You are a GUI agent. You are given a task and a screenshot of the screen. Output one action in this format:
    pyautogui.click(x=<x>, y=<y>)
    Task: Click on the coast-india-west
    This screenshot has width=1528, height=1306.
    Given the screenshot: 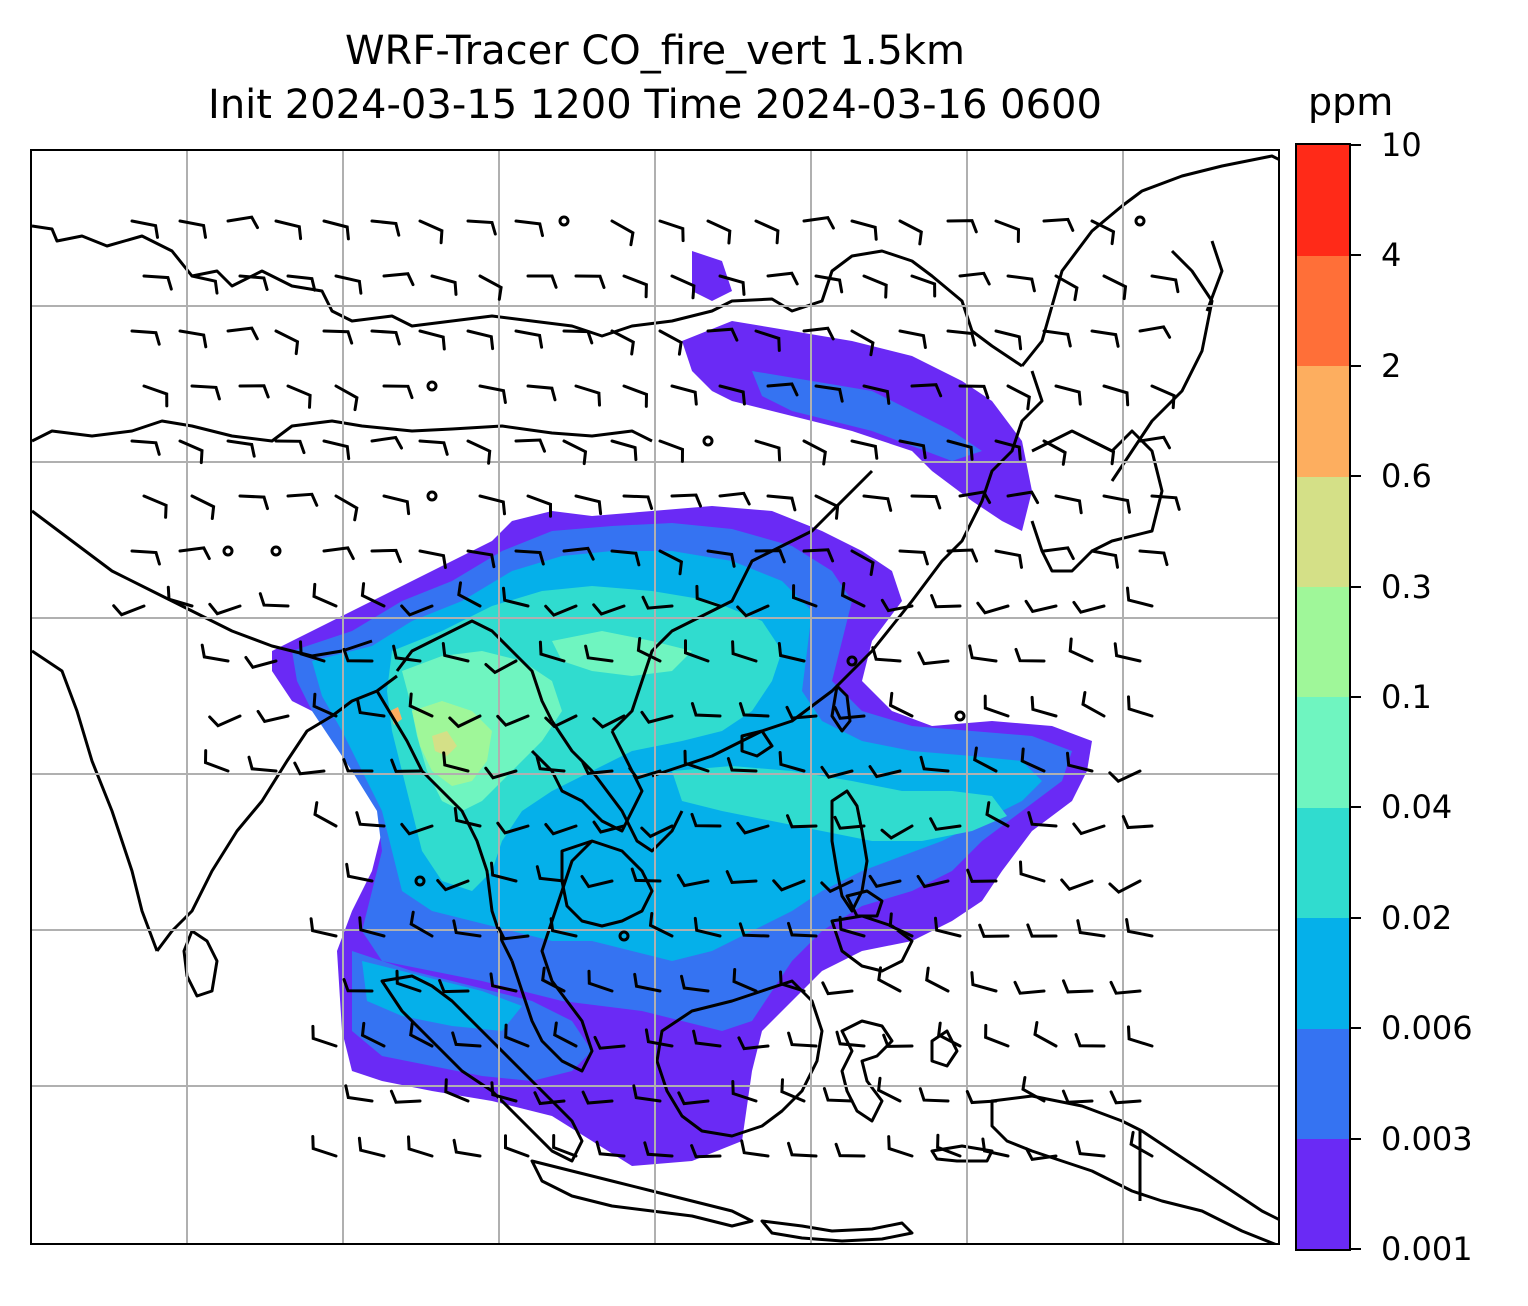 What is the action you would take?
    pyautogui.click(x=95, y=800)
    